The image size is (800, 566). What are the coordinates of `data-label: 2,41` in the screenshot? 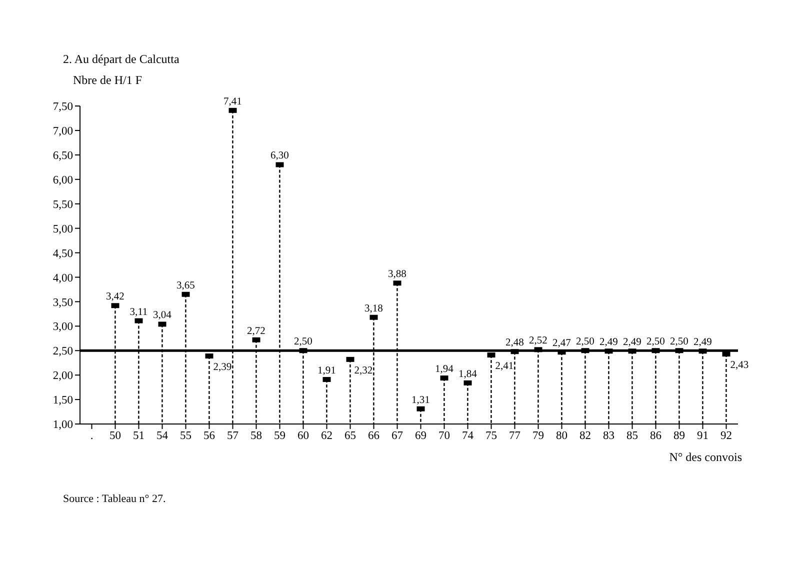 It's located at (504, 366).